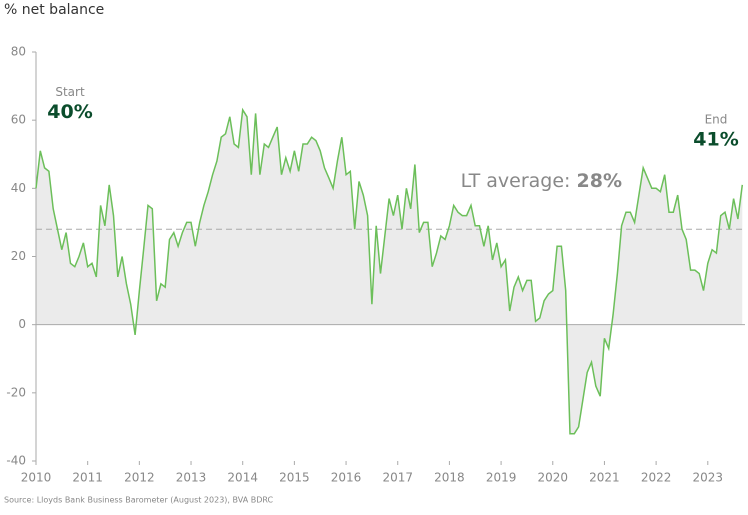  Describe the element at coordinates (18, 256) in the screenshot. I see `y-tick-label: 20` at that location.